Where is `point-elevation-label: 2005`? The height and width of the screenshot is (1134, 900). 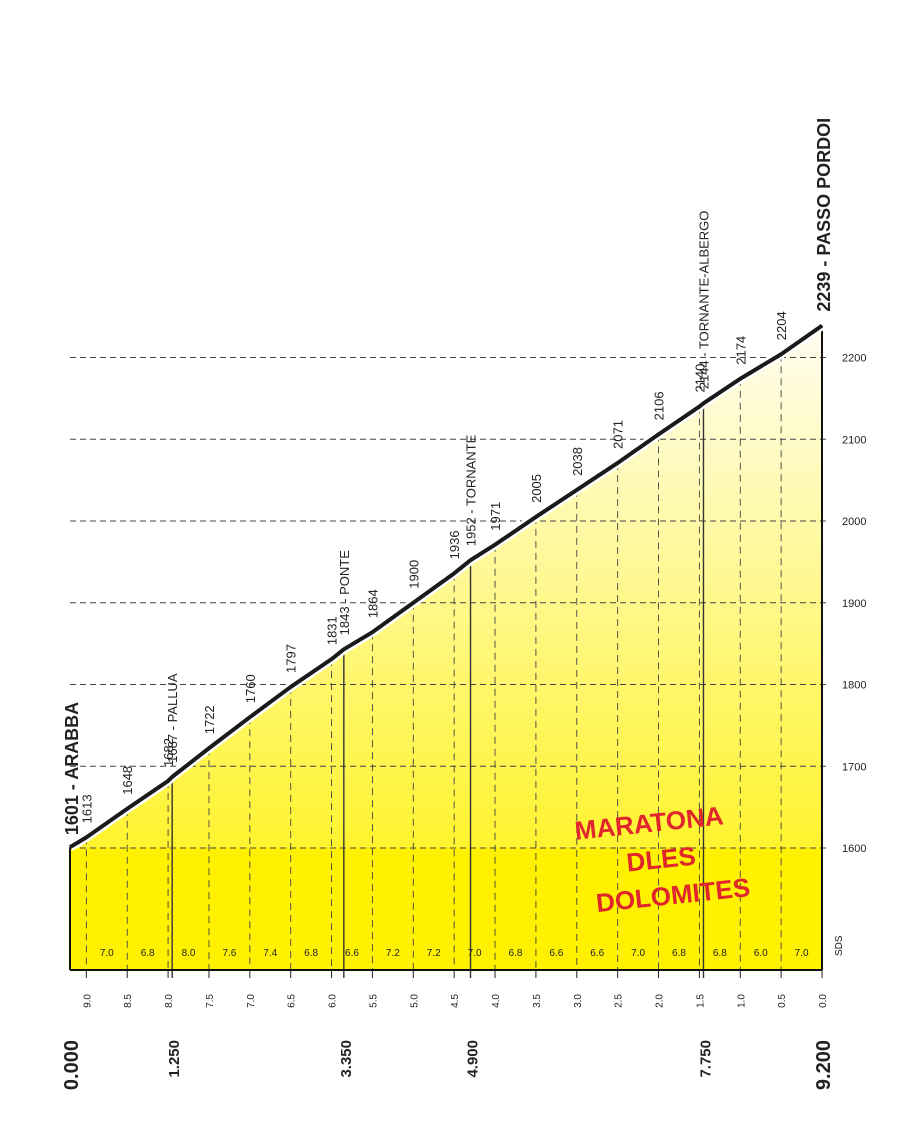 point-elevation-label: 2005 is located at coordinates (536, 488).